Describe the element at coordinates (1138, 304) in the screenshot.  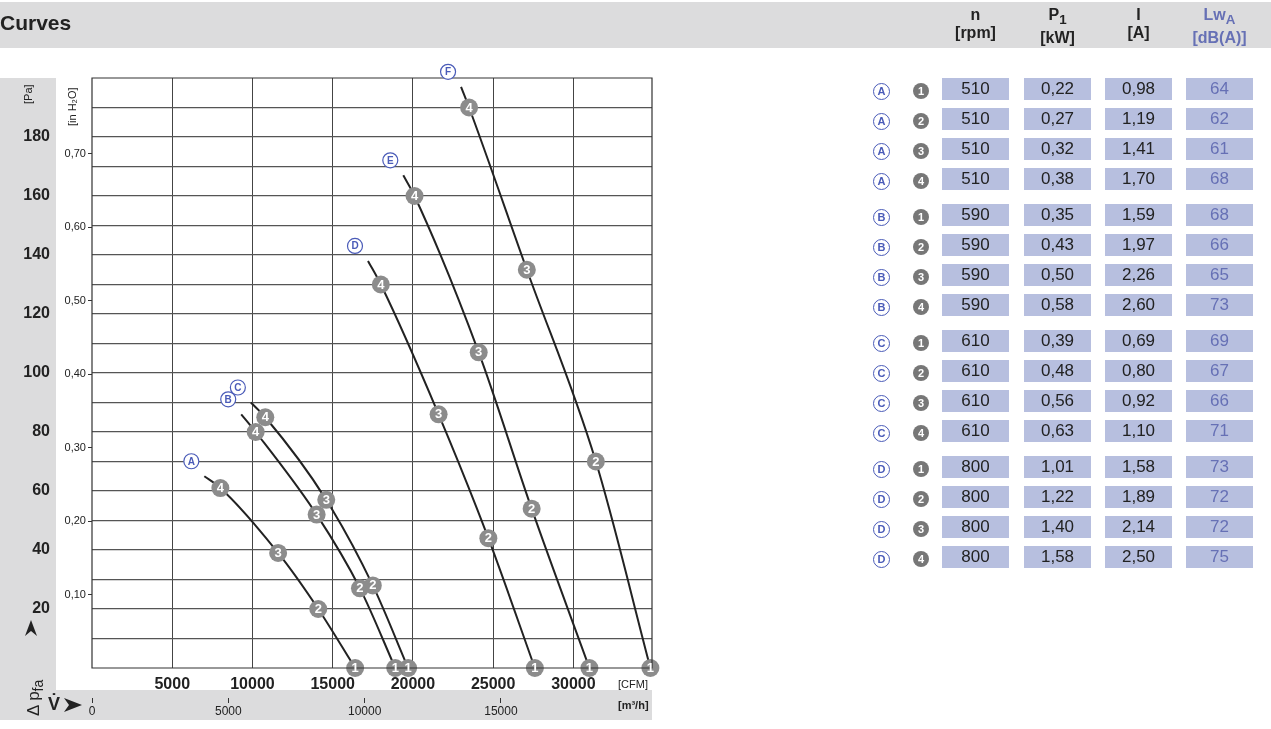
I see `text: 2,60` at that location.